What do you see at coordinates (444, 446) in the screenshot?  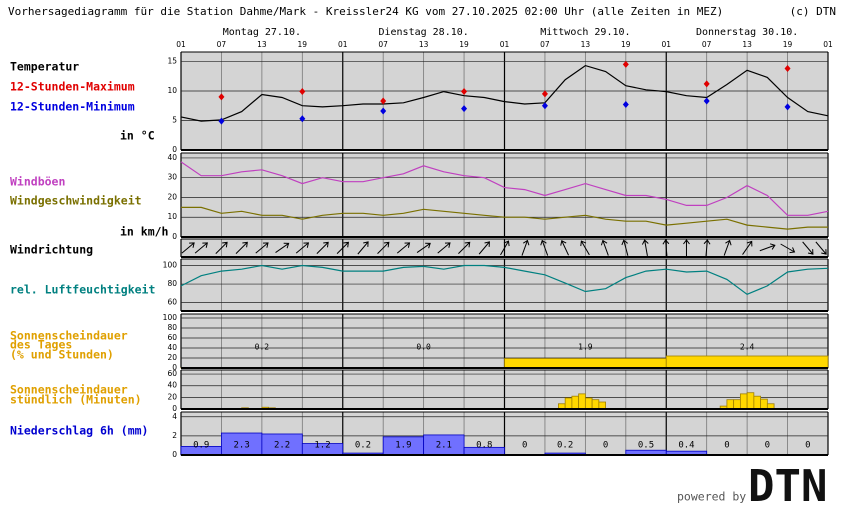 I see `bar-label: 2.1` at bounding box center [444, 446].